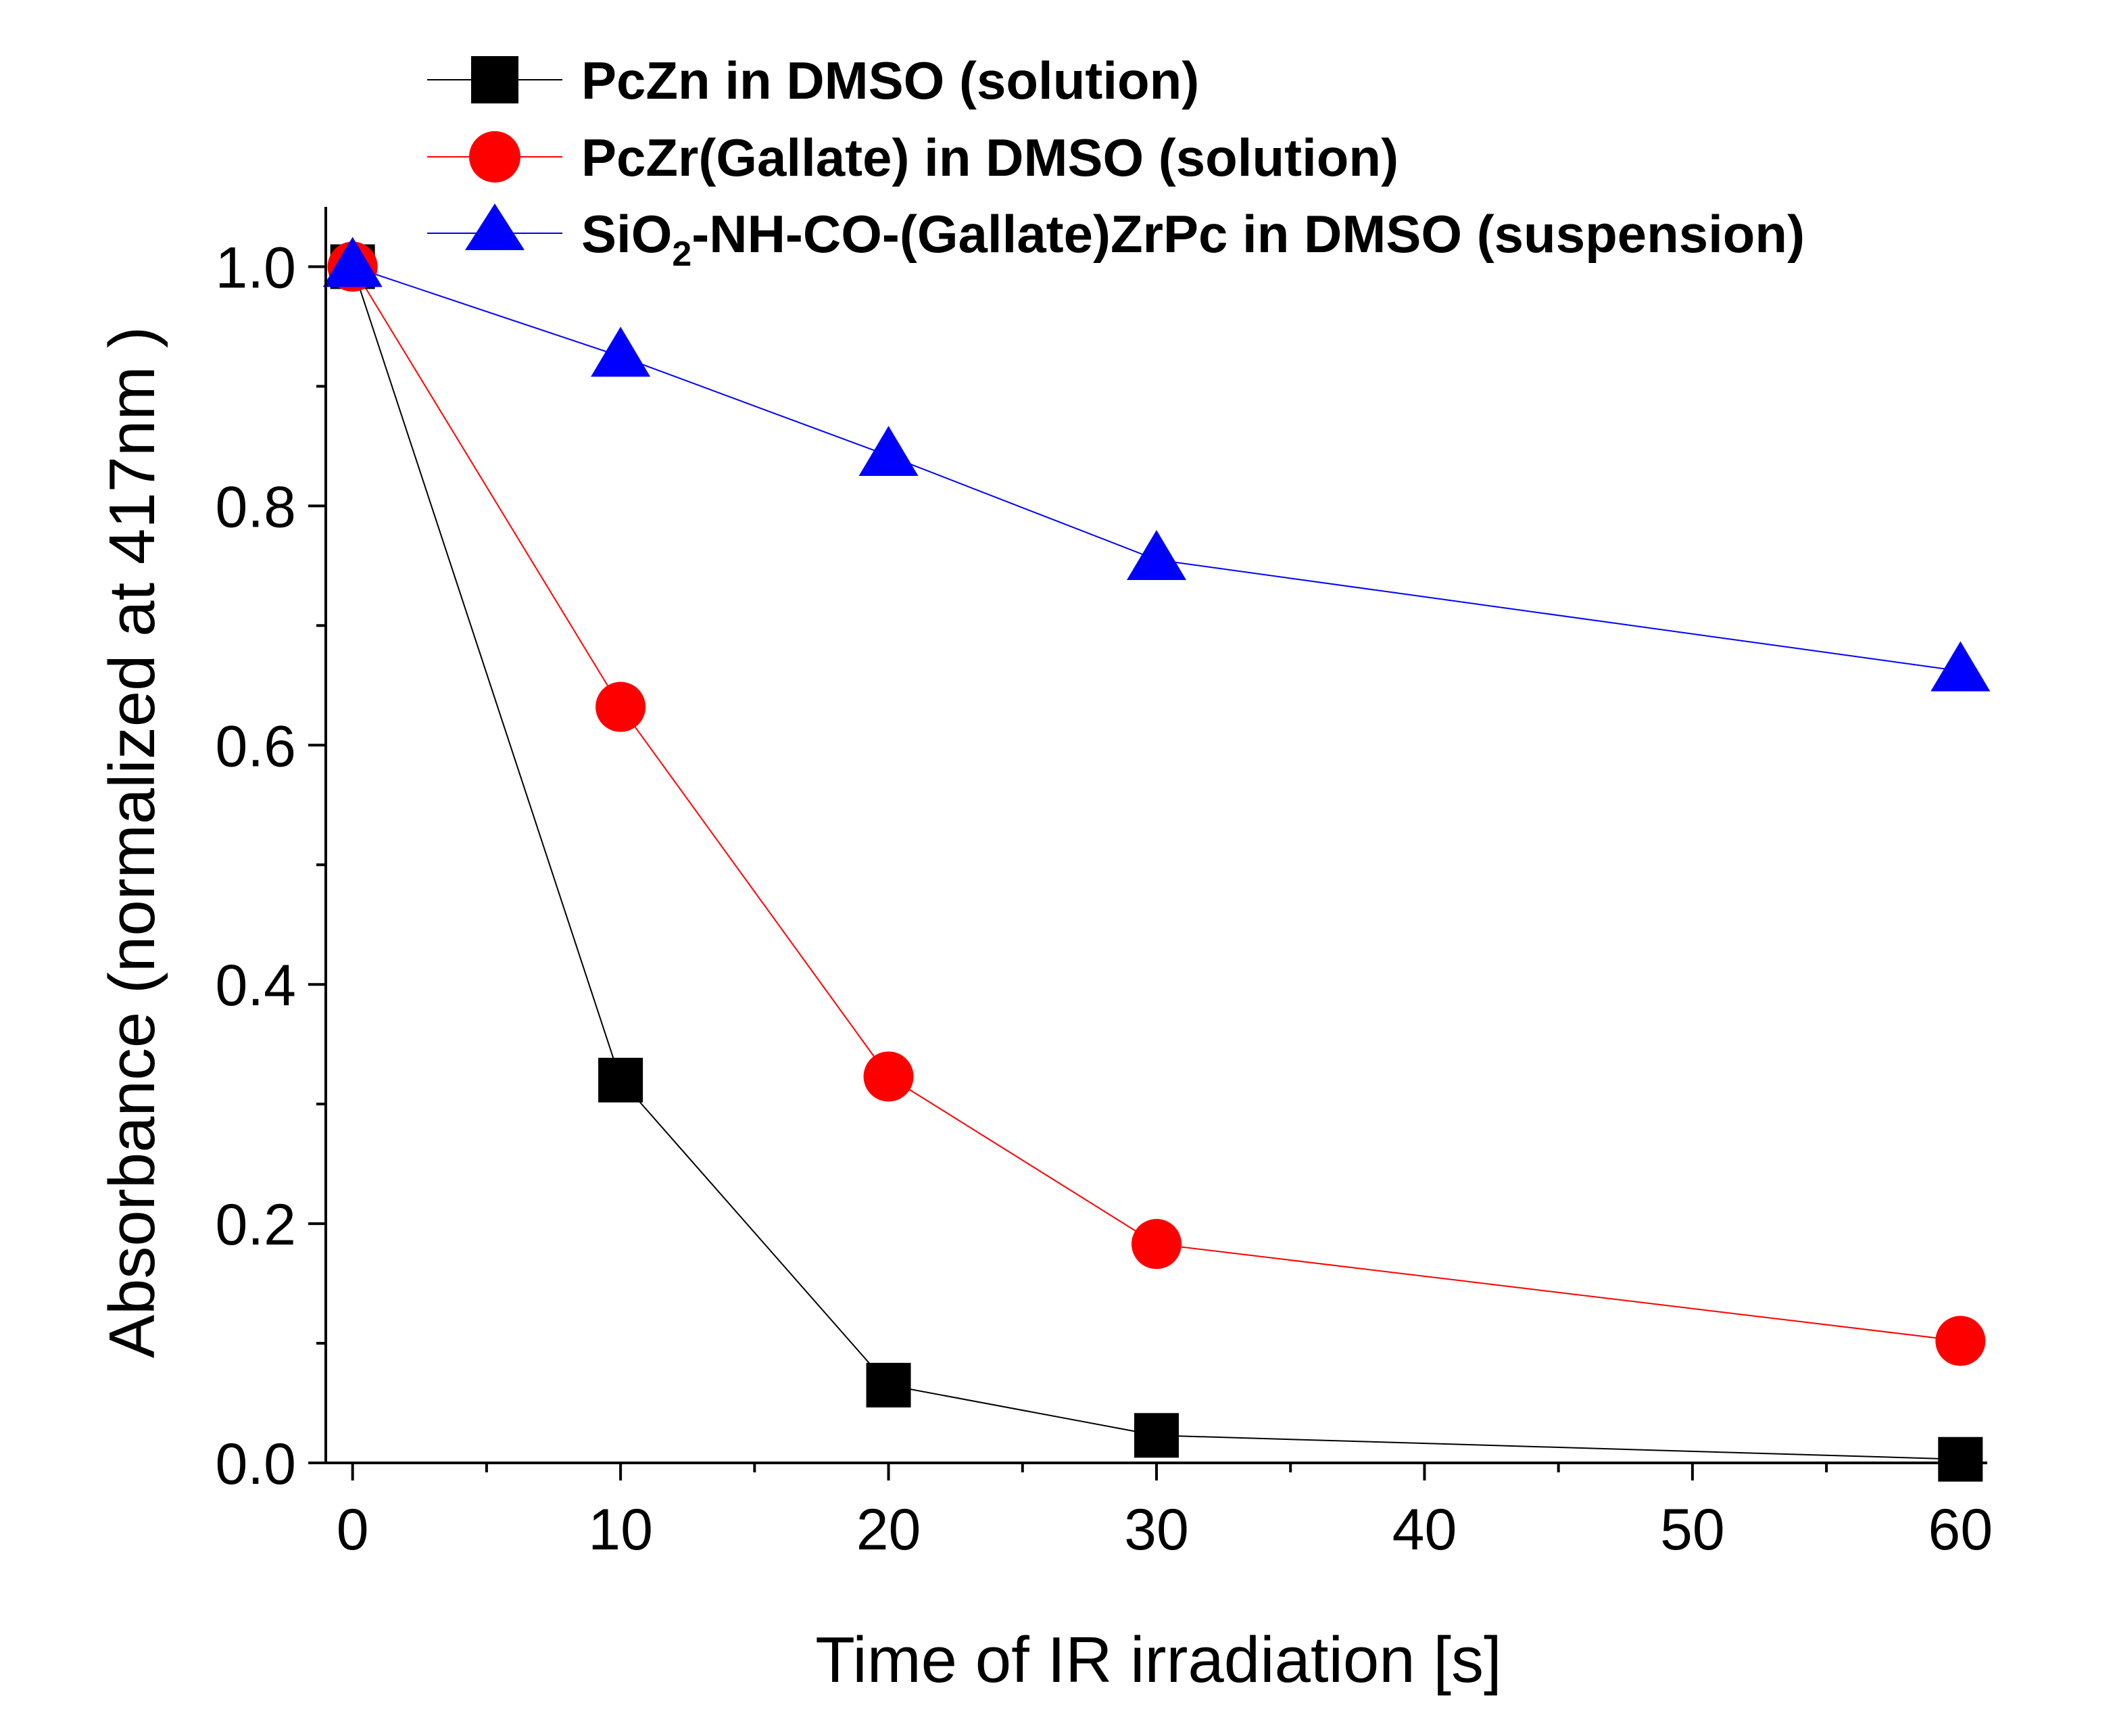 The height and width of the screenshot is (1736, 2117). What do you see at coordinates (989, 157) in the screenshot?
I see `legend-label-pczr: PcZr(Gallate) in DMSO (solution)` at bounding box center [989, 157].